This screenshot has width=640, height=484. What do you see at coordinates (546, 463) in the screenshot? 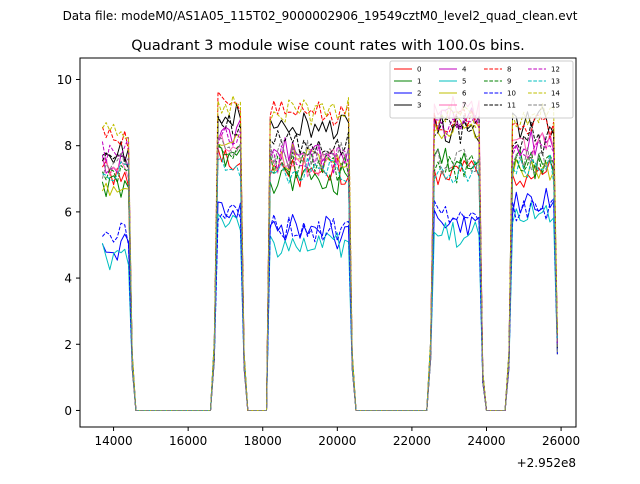
I see `x-offset-text: +2.952e8` at bounding box center [546, 463].